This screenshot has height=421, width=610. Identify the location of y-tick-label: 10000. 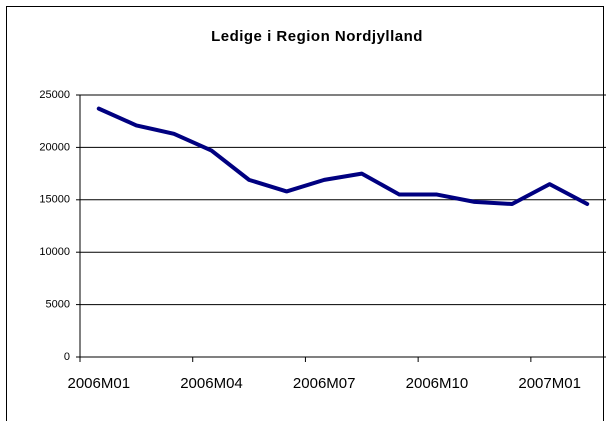
(54, 252).